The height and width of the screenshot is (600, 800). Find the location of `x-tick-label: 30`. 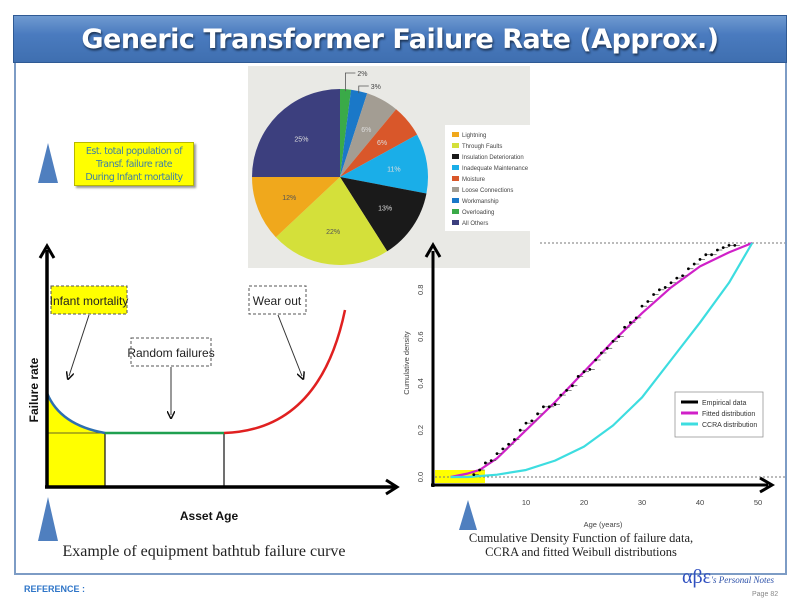

x-tick-label: 30 is located at coordinates (642, 502).